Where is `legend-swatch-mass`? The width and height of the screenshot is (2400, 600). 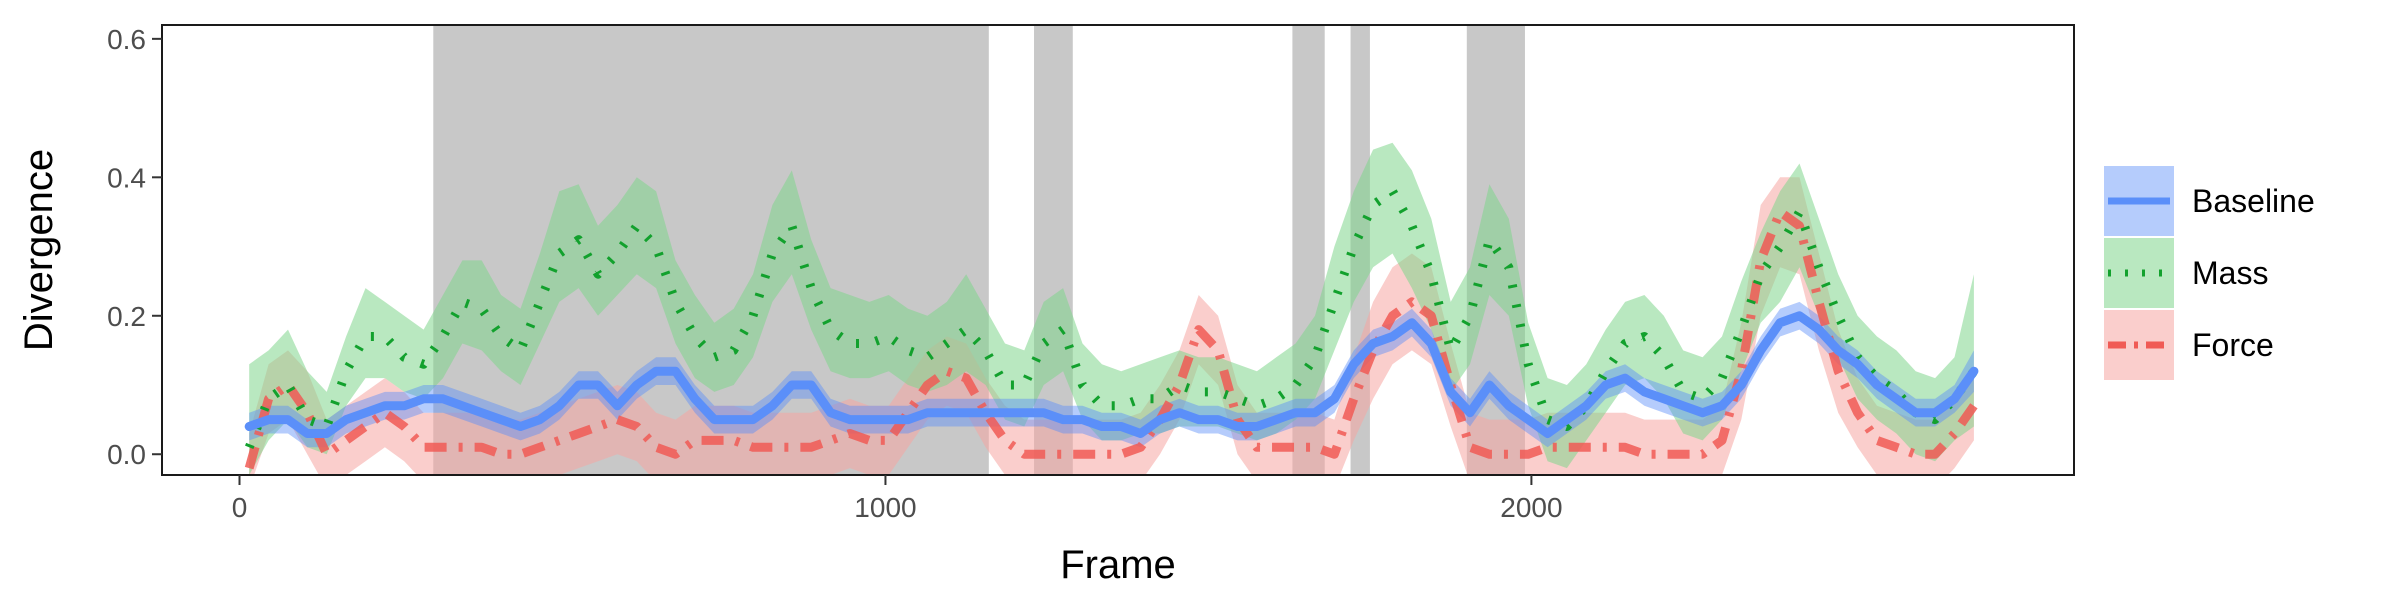
legend-swatch-mass is located at coordinates (2139, 273).